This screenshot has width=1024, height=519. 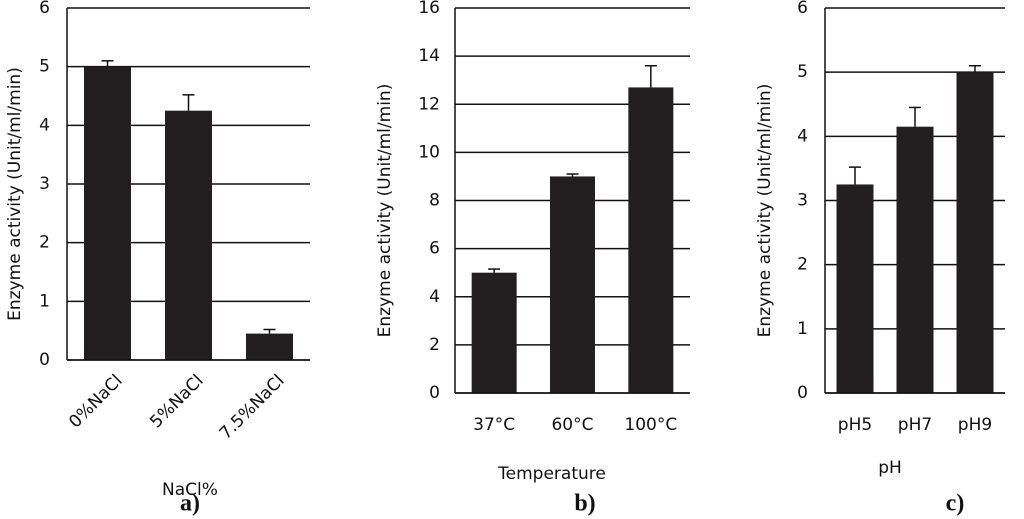 What do you see at coordinates (429, 104) in the screenshot?
I see `y-tick-label: 12` at bounding box center [429, 104].